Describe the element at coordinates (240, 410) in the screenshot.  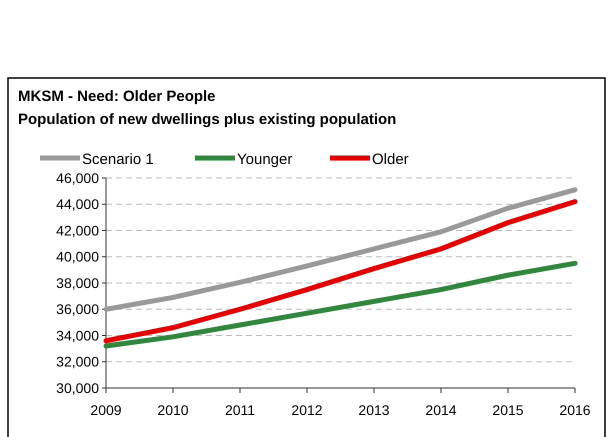
I see `x-tick-label: 2011` at that location.